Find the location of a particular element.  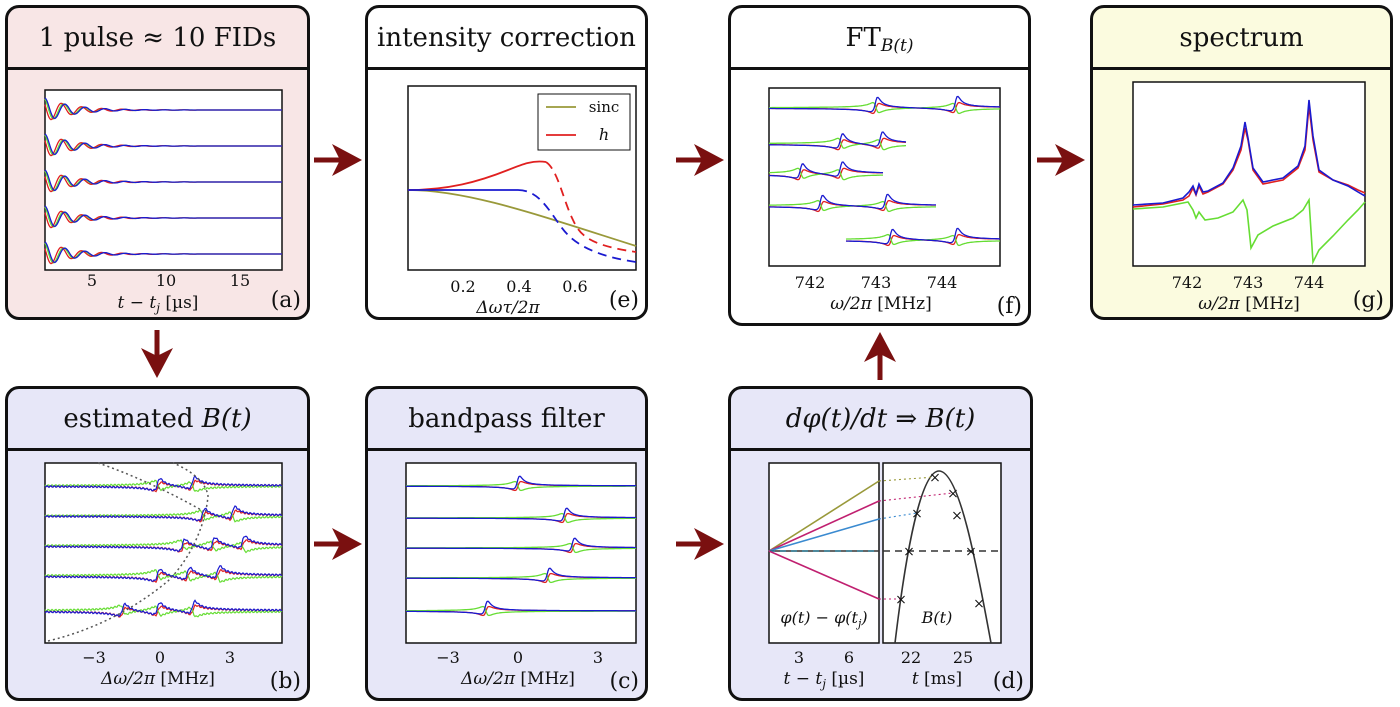

tick-a-2: 15 is located at coordinates (240, 280).